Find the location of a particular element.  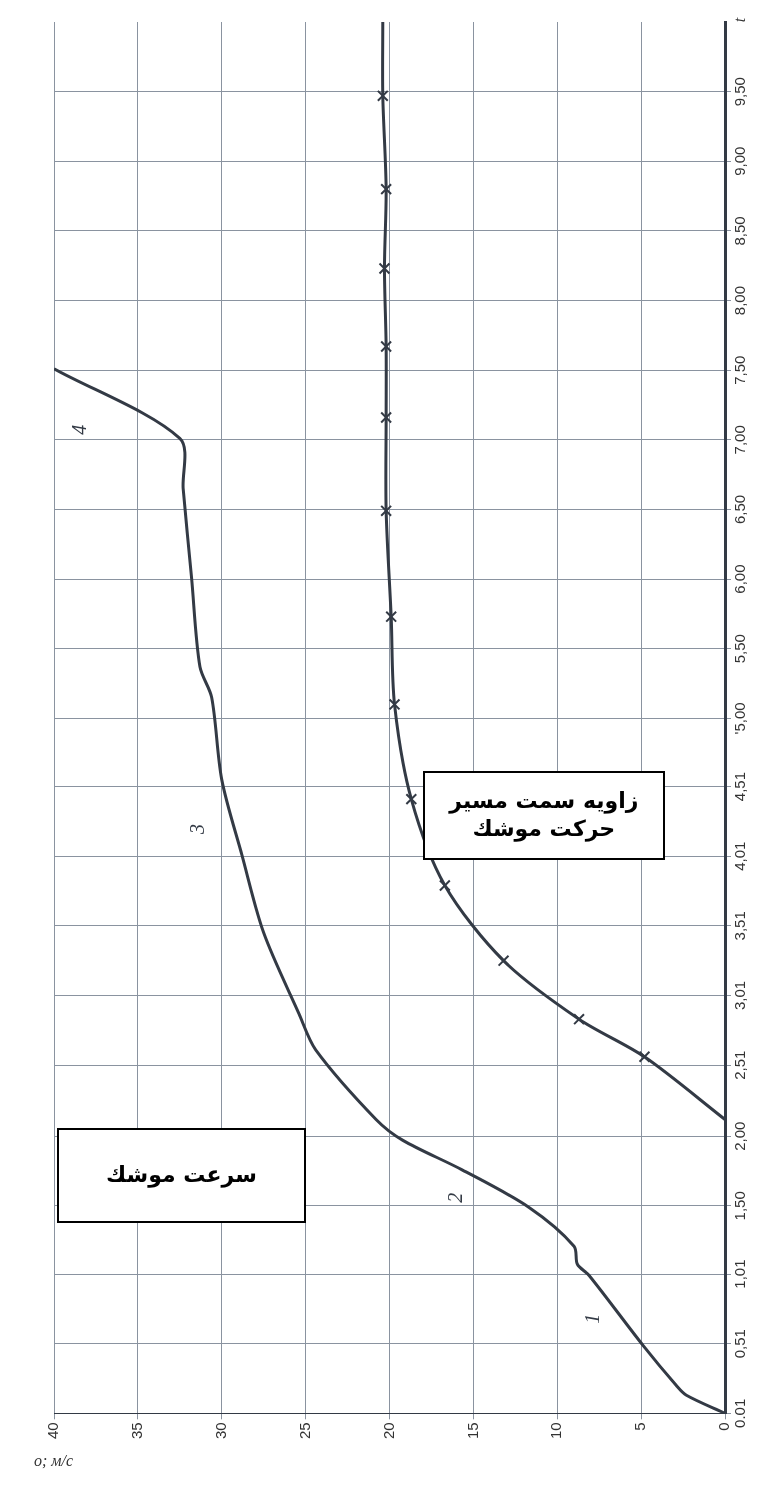

x-tick-label: 20 is located at coordinates (388, 1430).